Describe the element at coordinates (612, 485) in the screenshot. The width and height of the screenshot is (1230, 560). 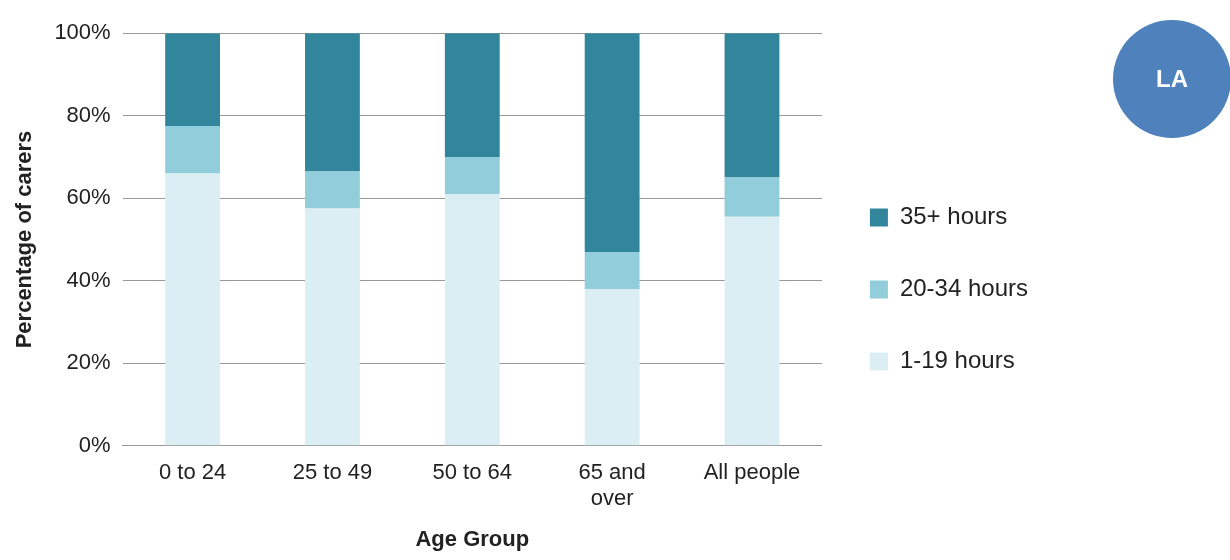
I see `x-tick-label: 65 and over` at that location.